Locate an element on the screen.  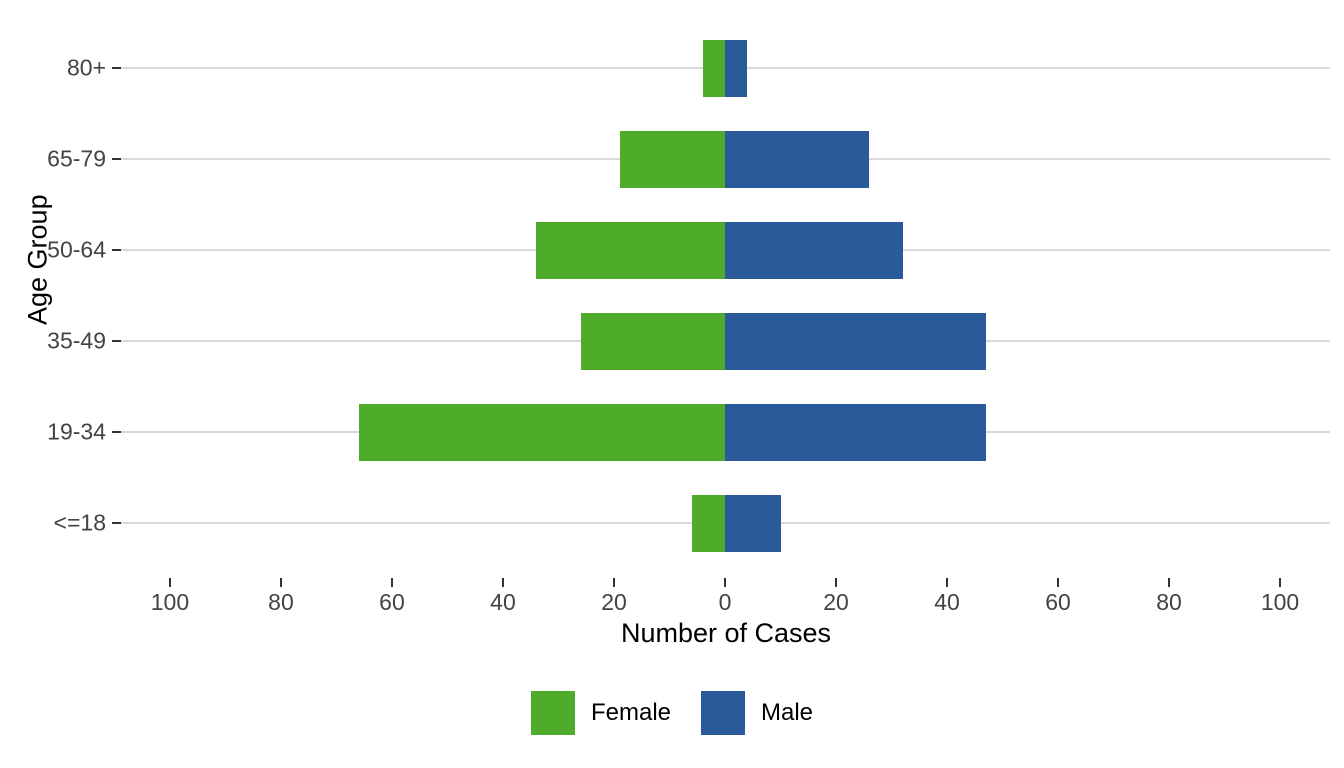
legend-key-female-swatch is located at coordinates (552, 713).